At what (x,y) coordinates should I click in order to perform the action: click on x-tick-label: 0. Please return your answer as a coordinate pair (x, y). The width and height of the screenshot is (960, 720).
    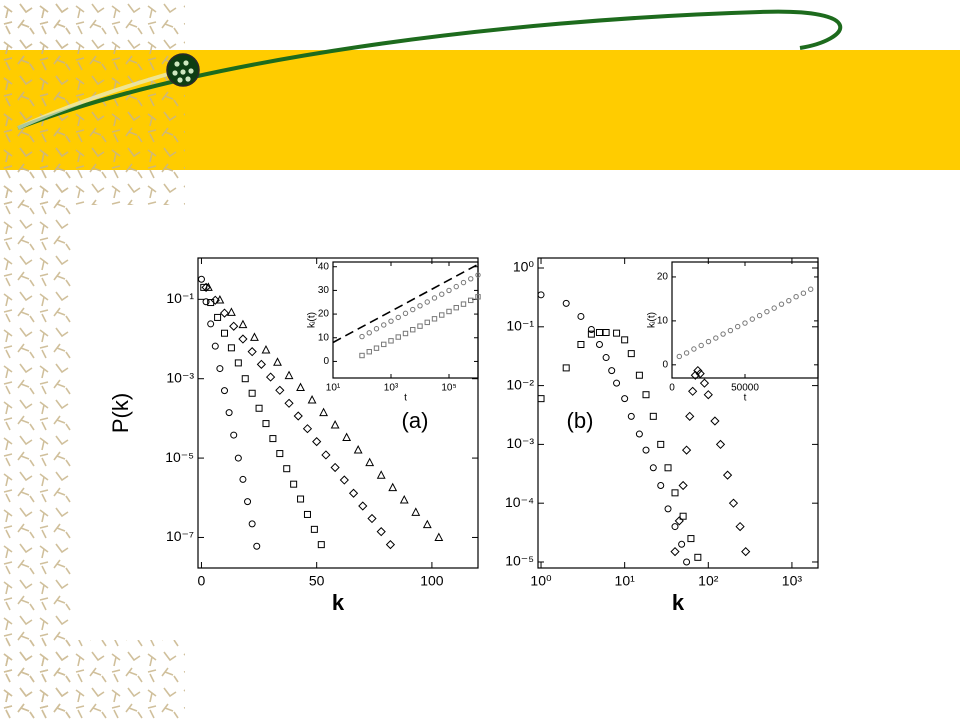
    Looking at the image, I should click on (202, 581).